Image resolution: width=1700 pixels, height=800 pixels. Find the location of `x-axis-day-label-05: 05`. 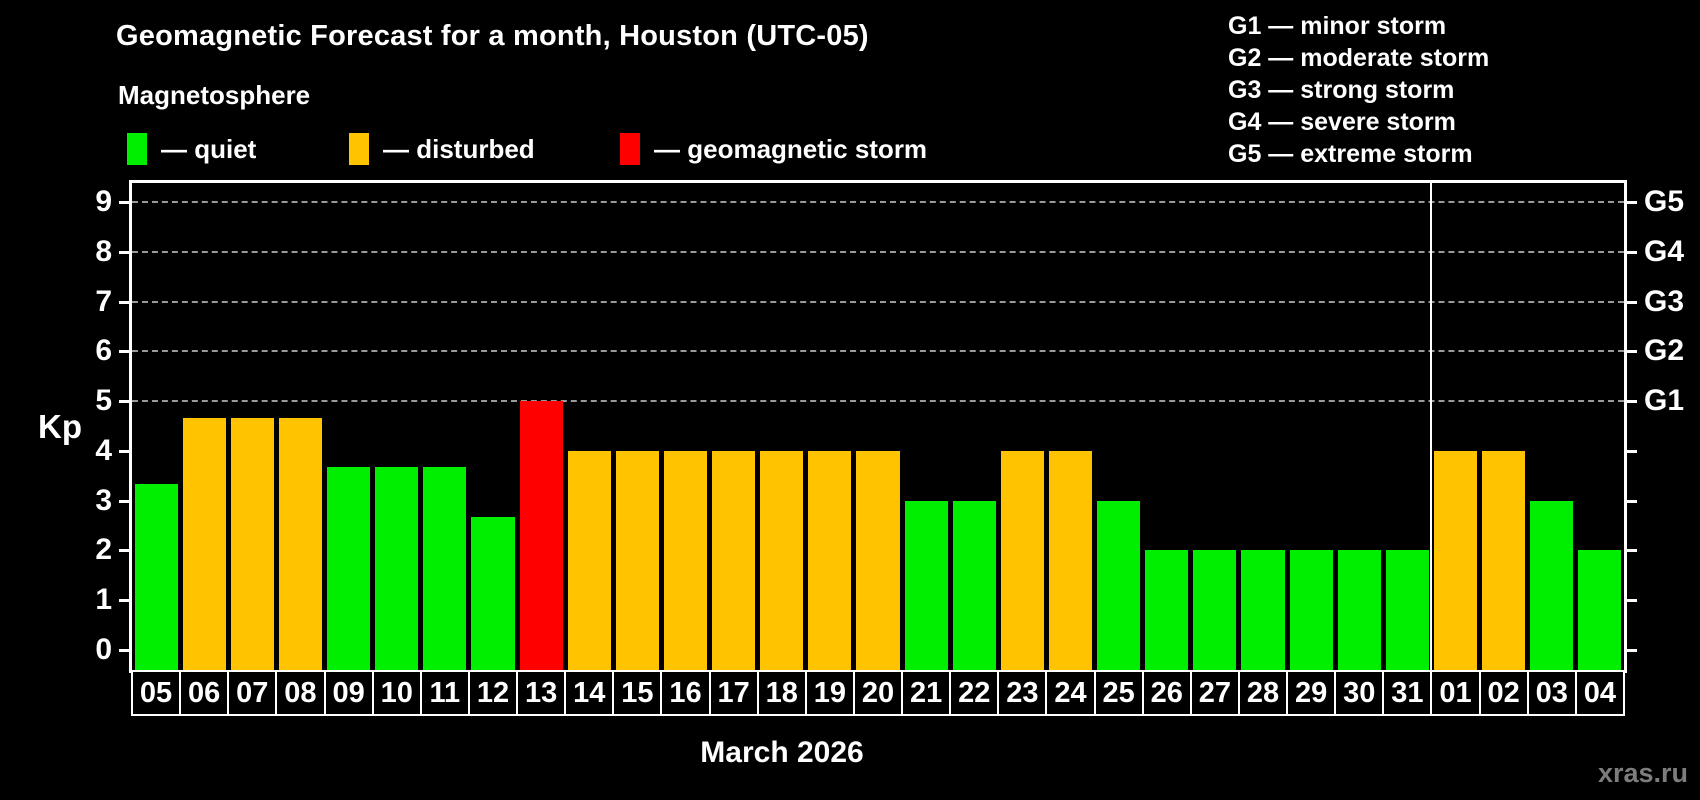

x-axis-day-label-05: 05 is located at coordinates (156, 693).